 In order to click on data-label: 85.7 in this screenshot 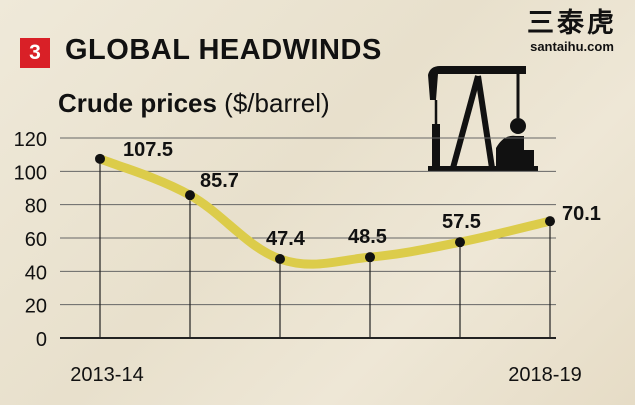, I will do `click(219, 181)`.